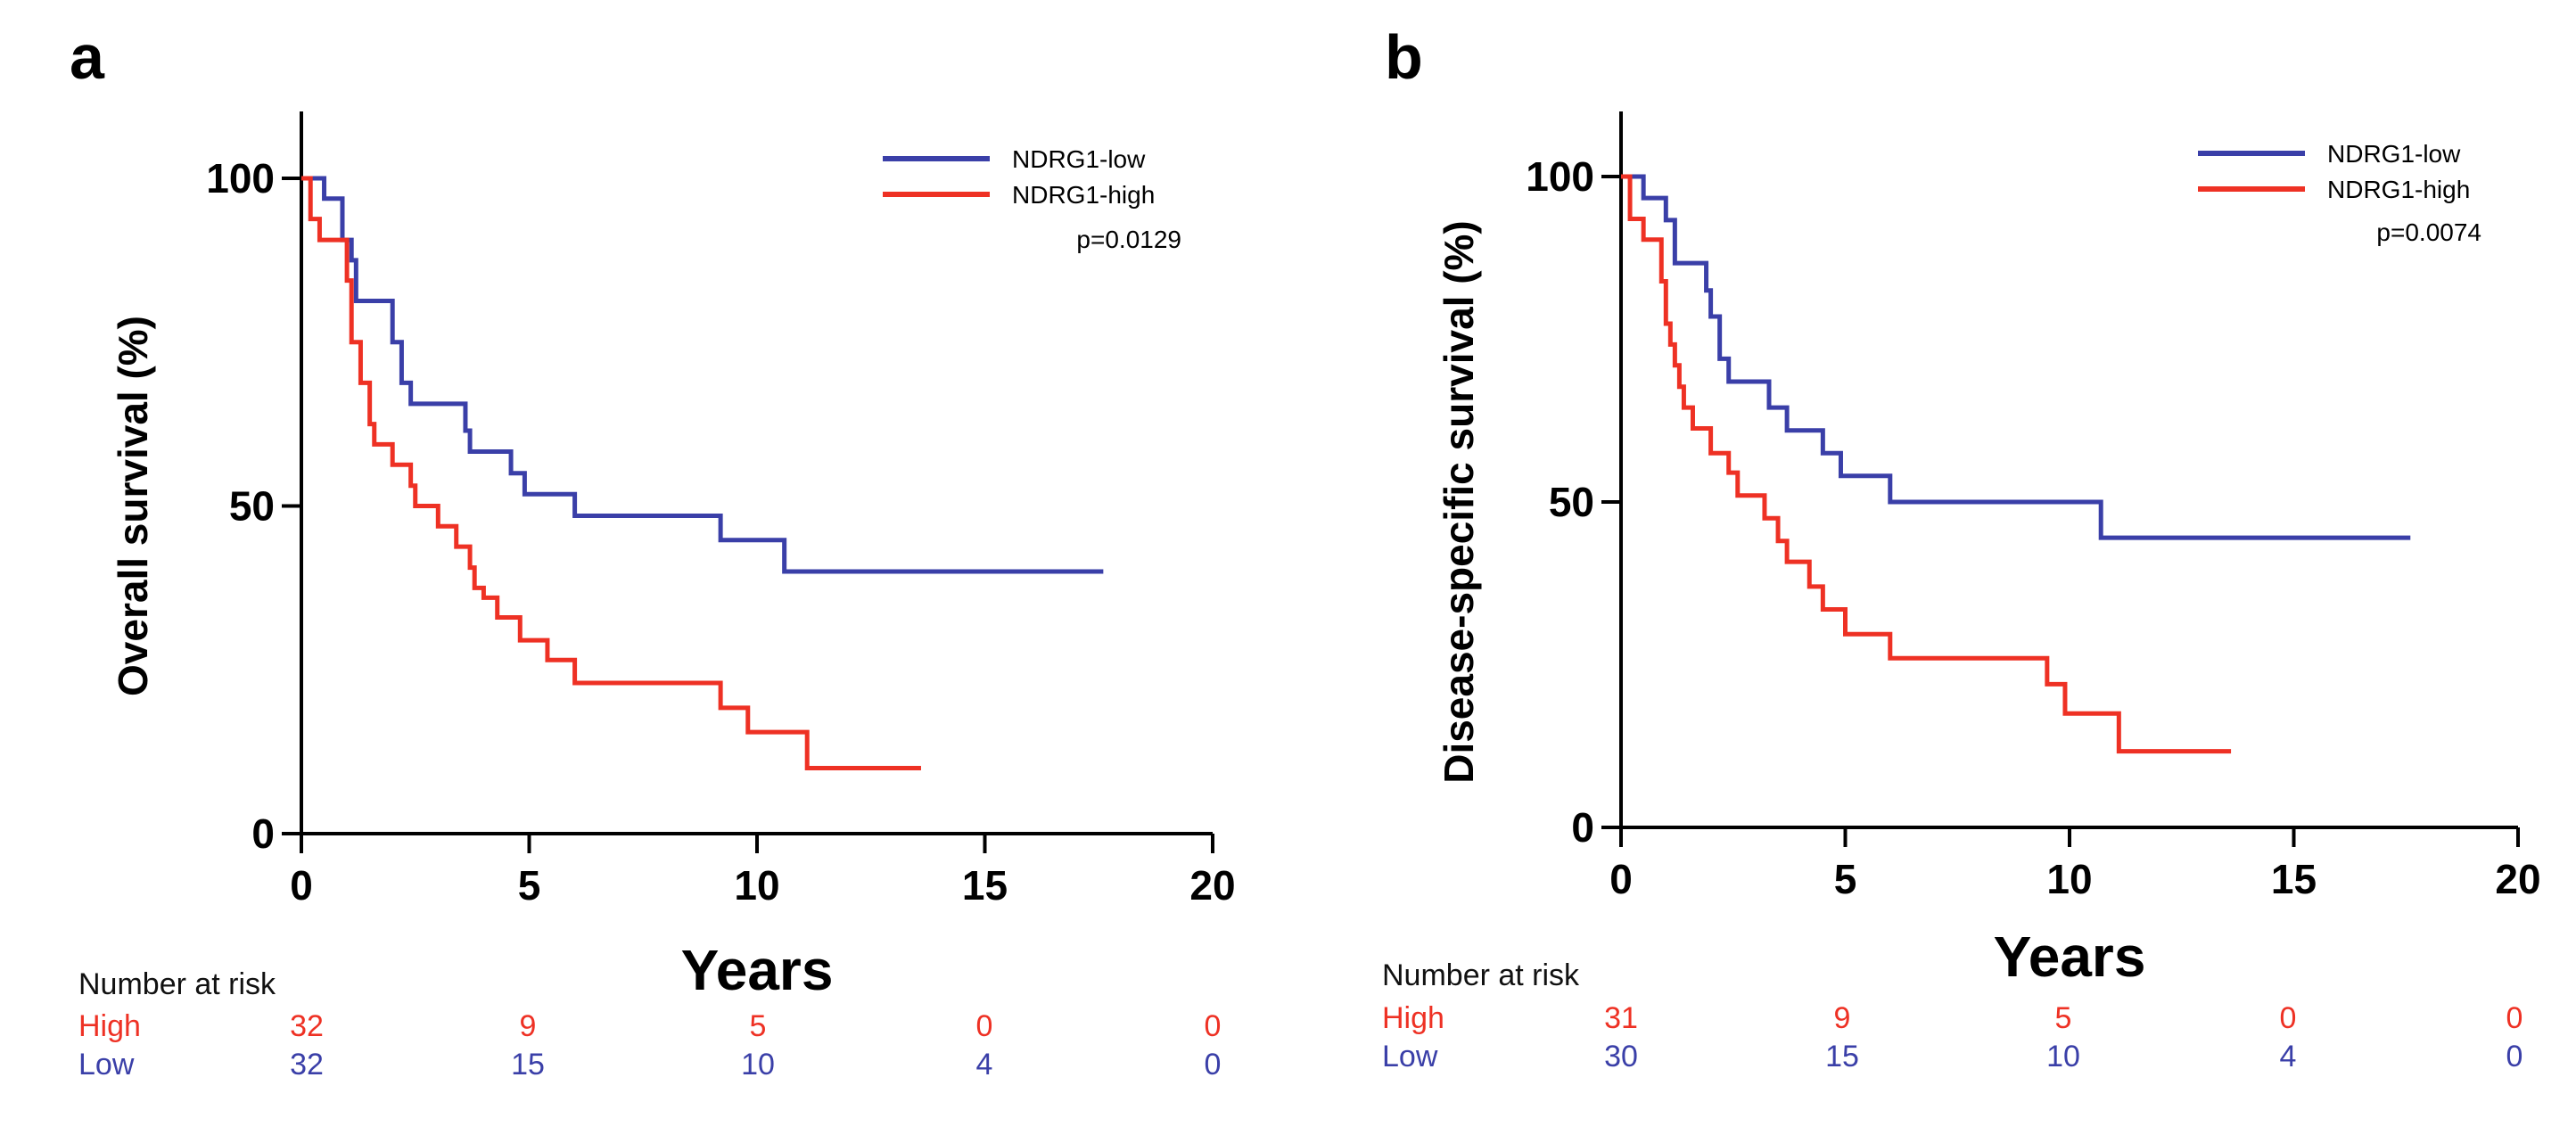 The height and width of the screenshot is (1135, 2576). Describe the element at coordinates (1621, 1018) in the screenshot. I see `risk-value: 31` at that location.